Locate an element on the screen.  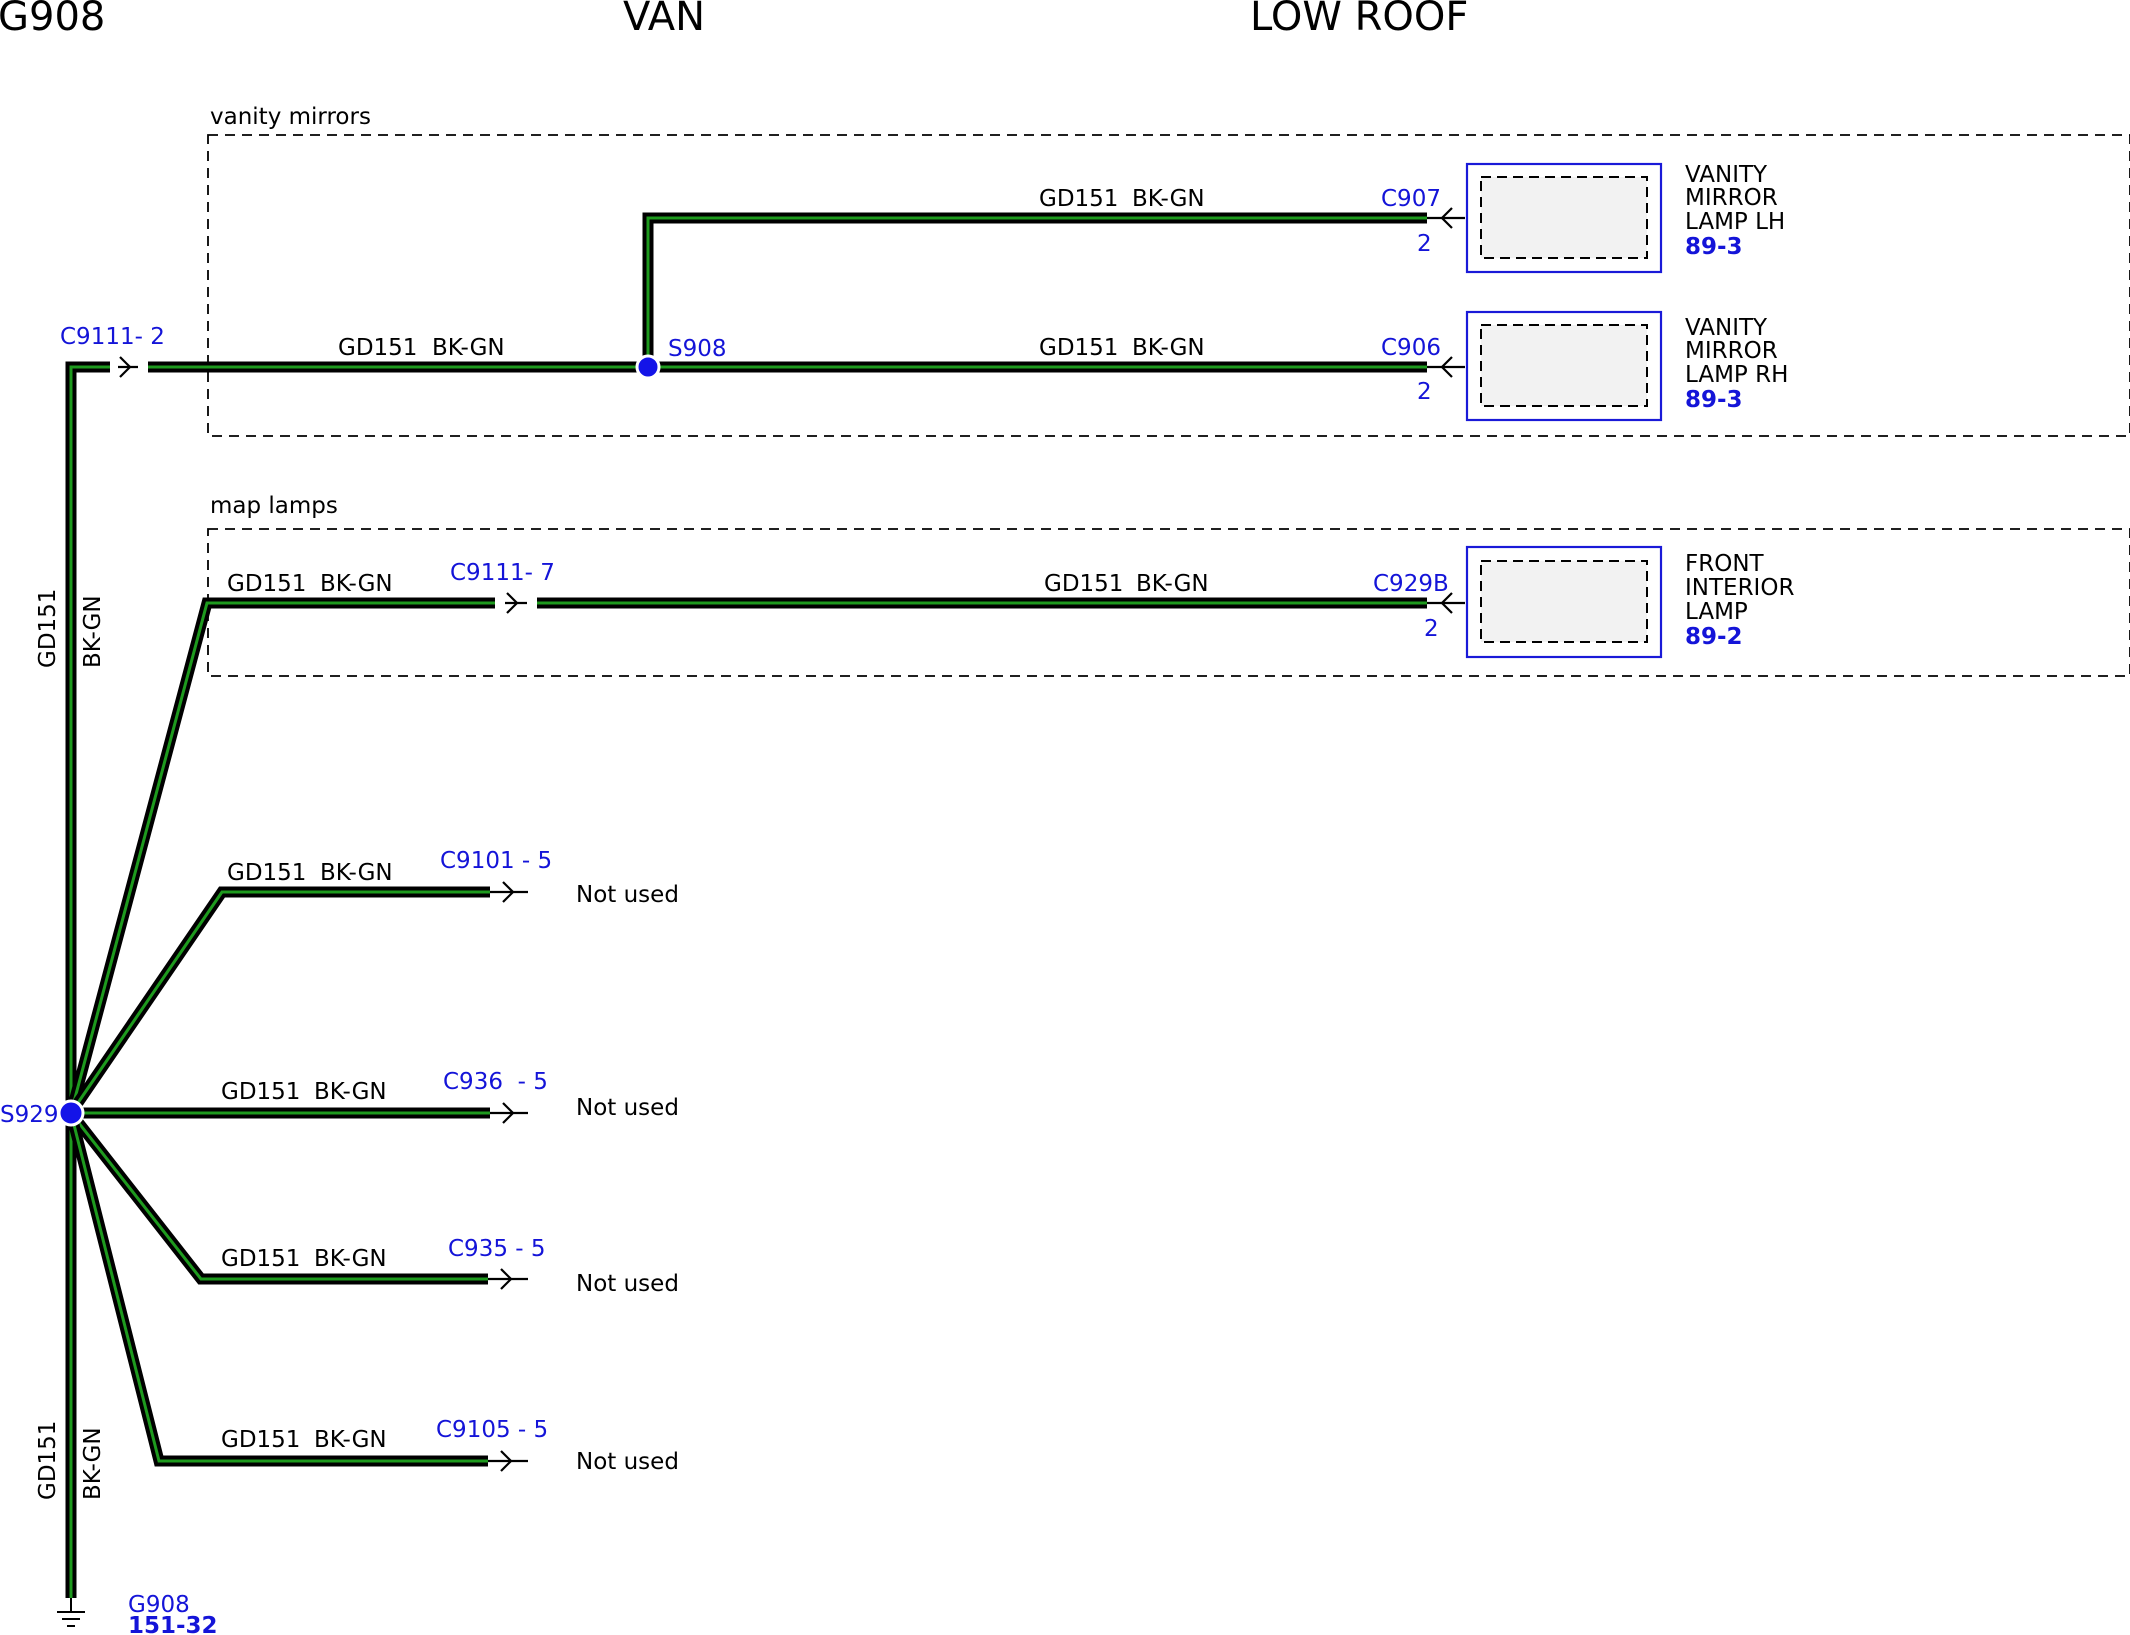
connector-arrow-c9105 is located at coordinates (508, 1461).